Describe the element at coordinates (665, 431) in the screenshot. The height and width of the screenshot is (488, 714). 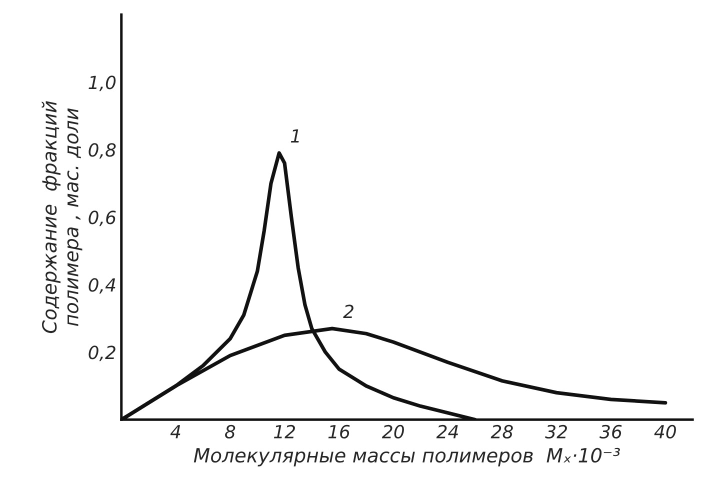
I see `x-tick-label: 40` at that location.